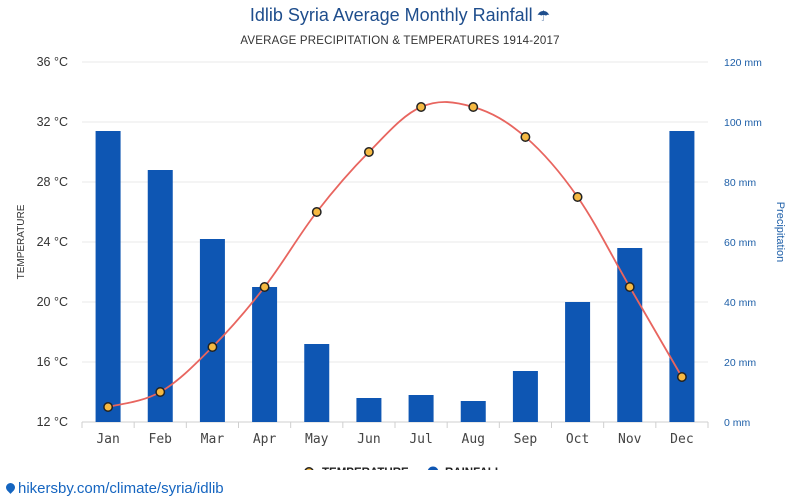 This screenshot has width=800, height=500. I want to click on x-tick-label: Nov, so click(630, 439).